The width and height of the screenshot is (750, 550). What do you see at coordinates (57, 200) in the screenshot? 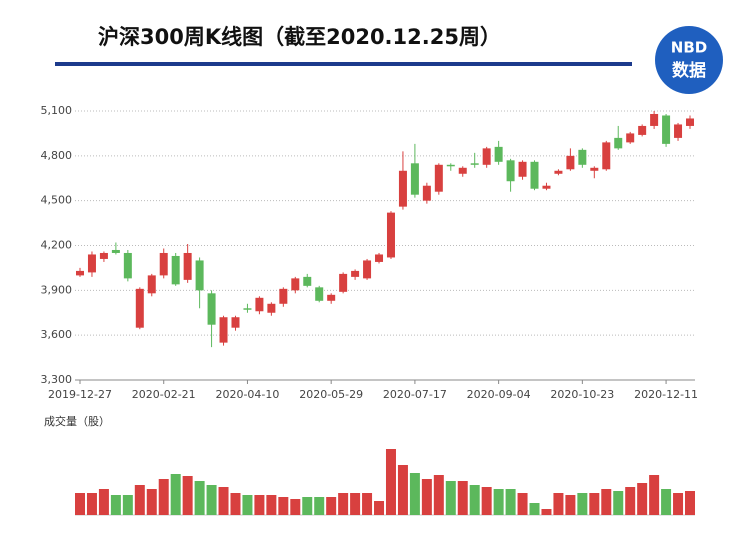
I see `y-tick-label: 4,500` at bounding box center [57, 200].